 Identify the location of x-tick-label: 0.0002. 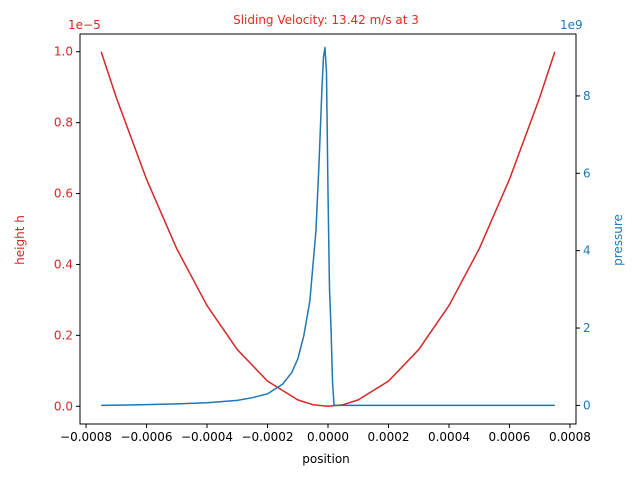
(388, 437).